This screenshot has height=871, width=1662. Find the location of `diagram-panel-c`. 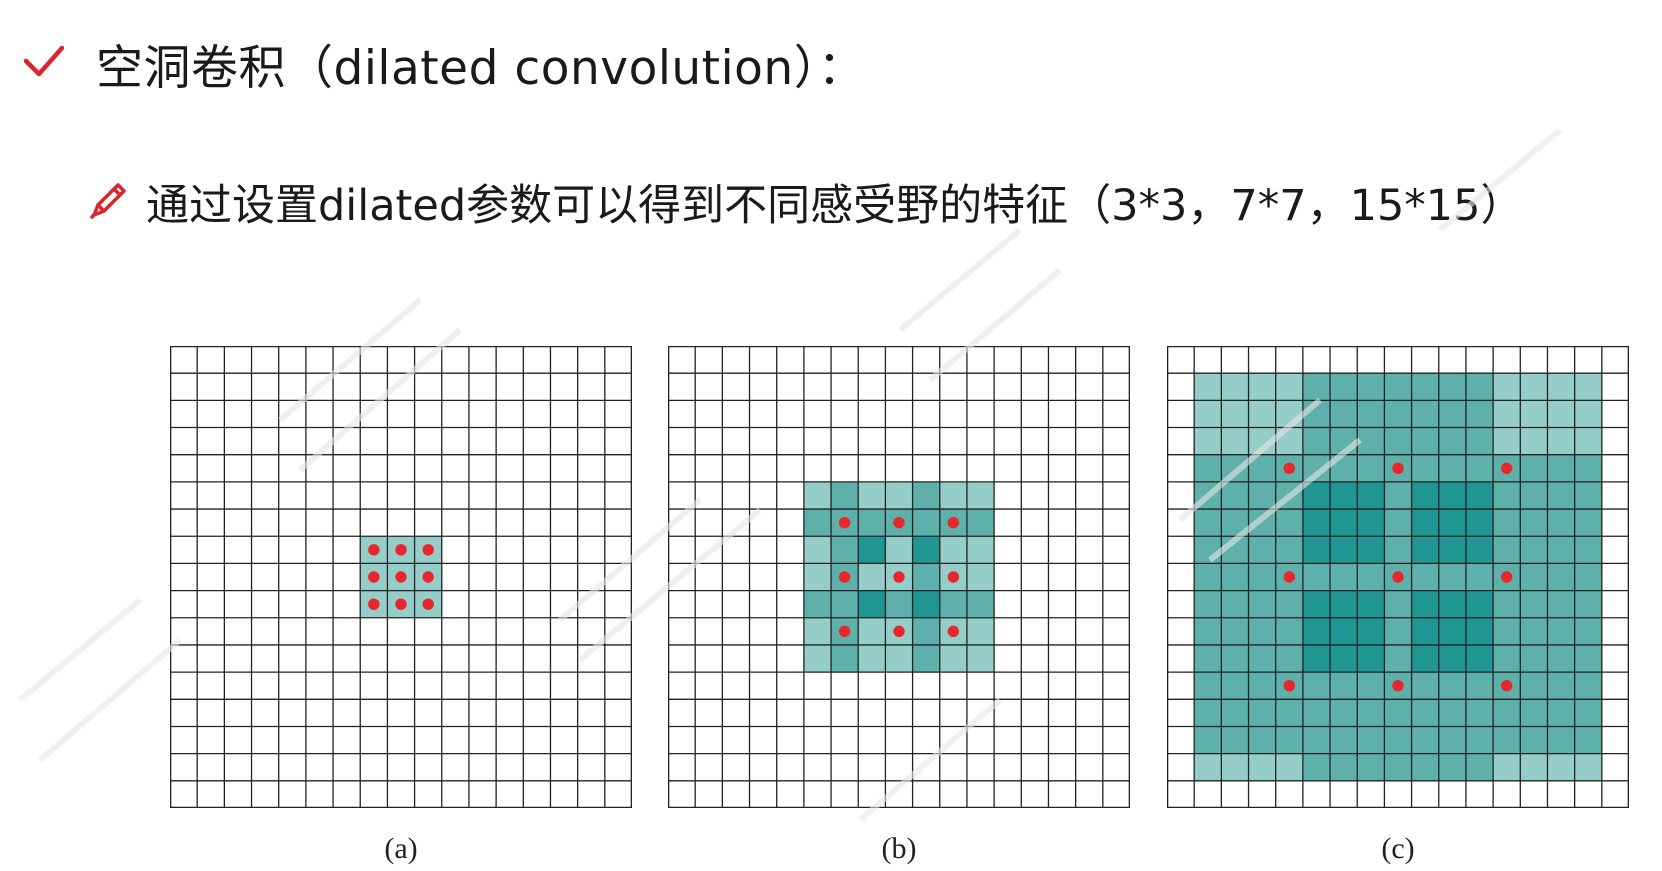

diagram-panel-c is located at coordinates (1398, 577).